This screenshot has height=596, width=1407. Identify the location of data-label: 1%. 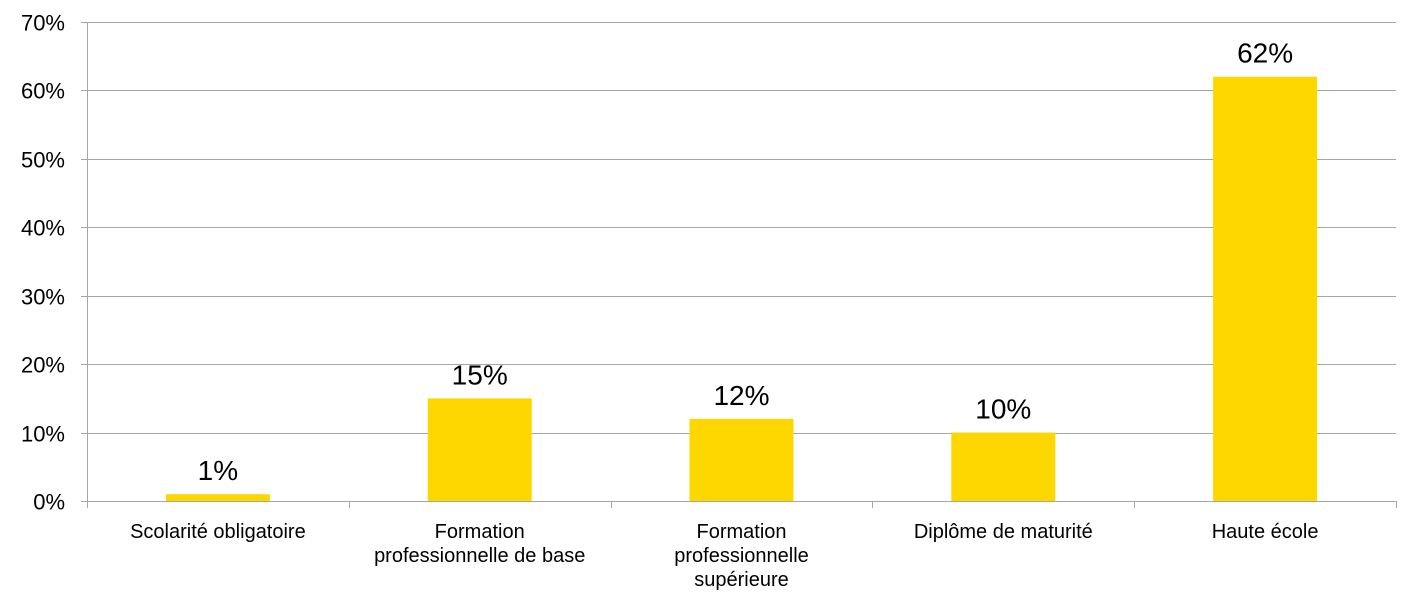
(218, 470).